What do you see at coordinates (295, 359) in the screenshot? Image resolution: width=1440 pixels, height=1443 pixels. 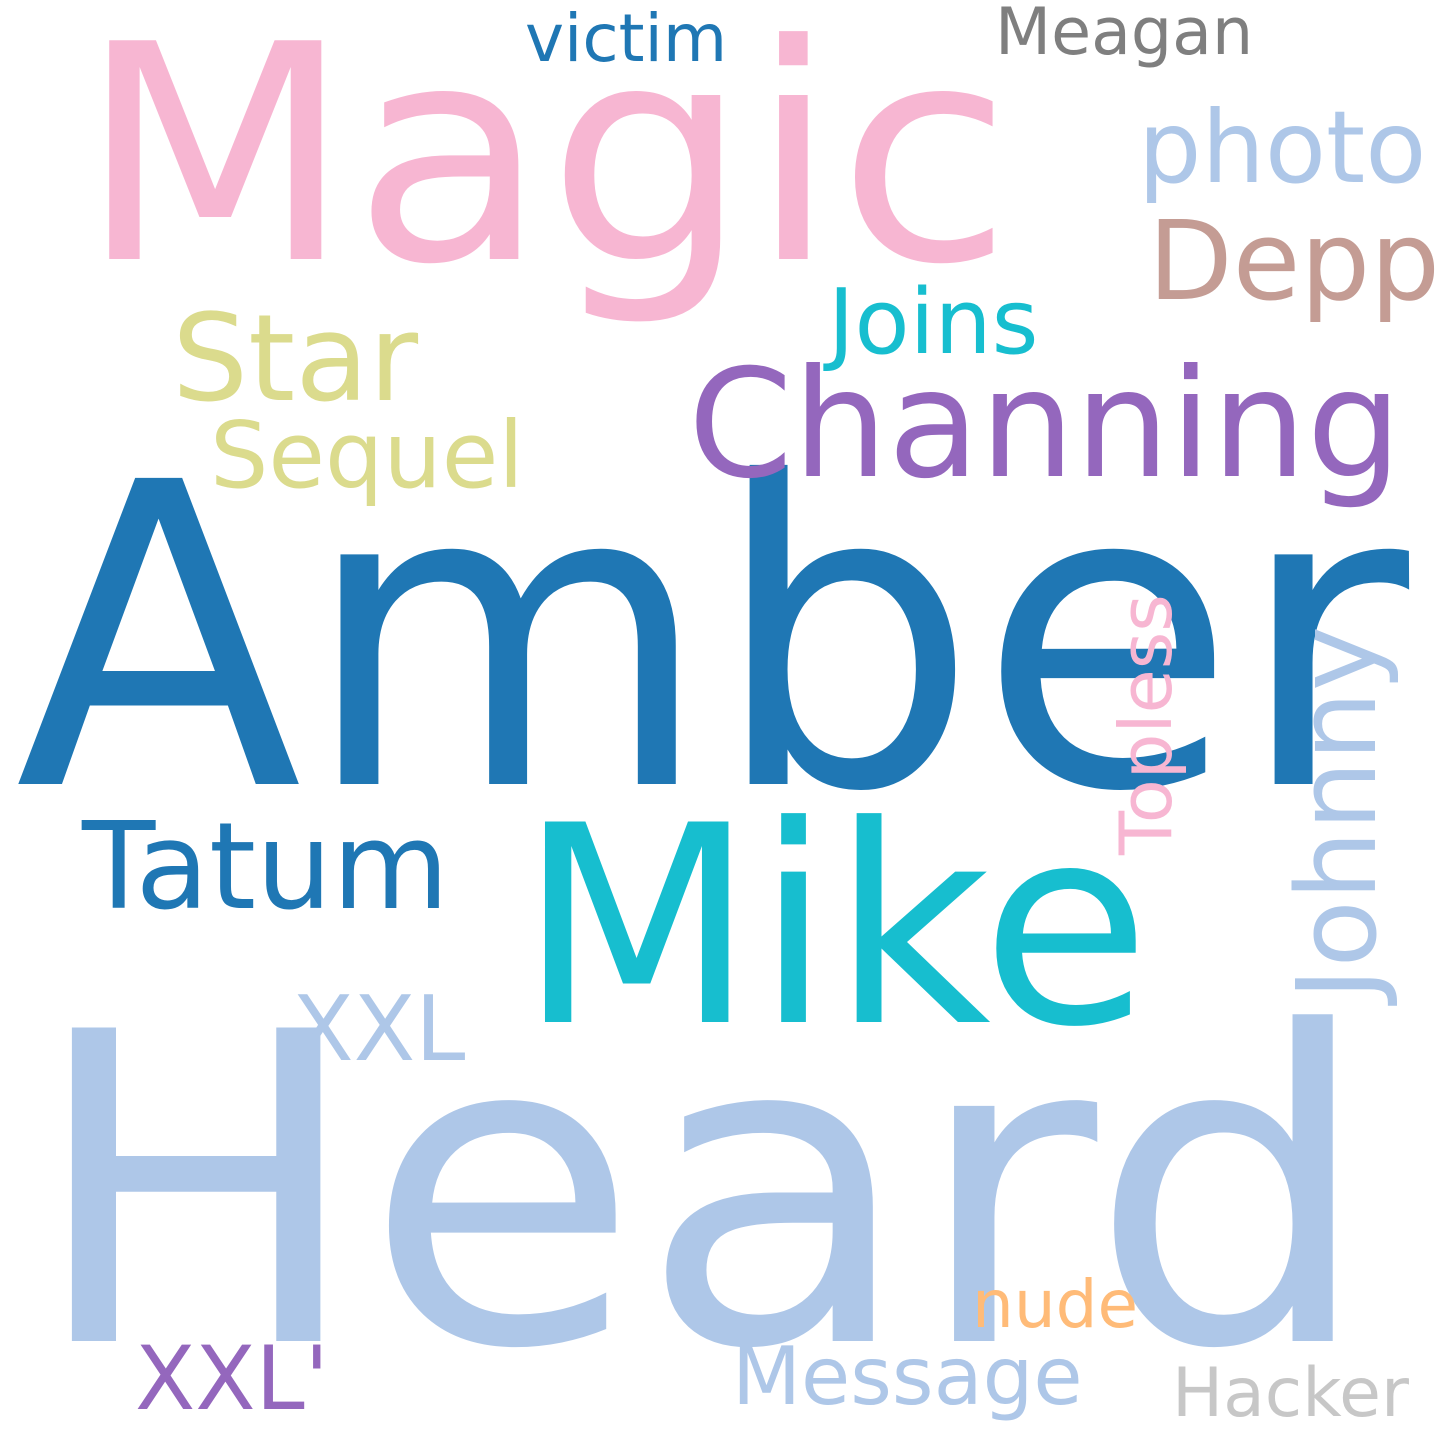 I see `word-star: Star` at bounding box center [295, 359].